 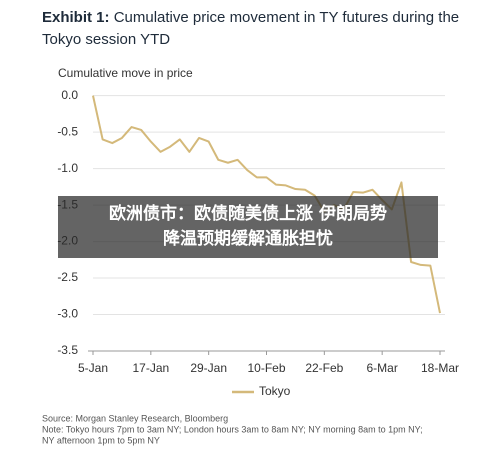 What do you see at coordinates (266, 368) in the screenshot?
I see `x-tick-label: 10-Feb` at bounding box center [266, 368].